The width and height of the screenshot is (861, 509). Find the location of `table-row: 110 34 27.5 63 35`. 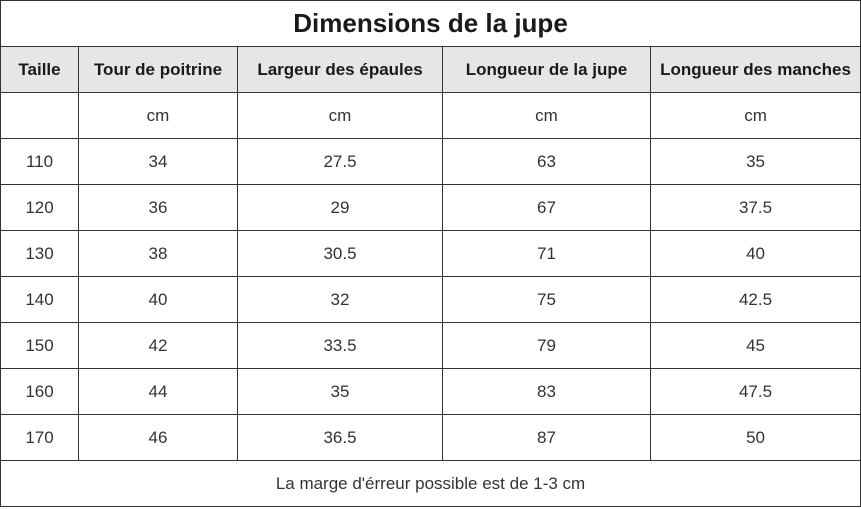

table-row: 110 34 27.5 63 35 is located at coordinates (430, 161).